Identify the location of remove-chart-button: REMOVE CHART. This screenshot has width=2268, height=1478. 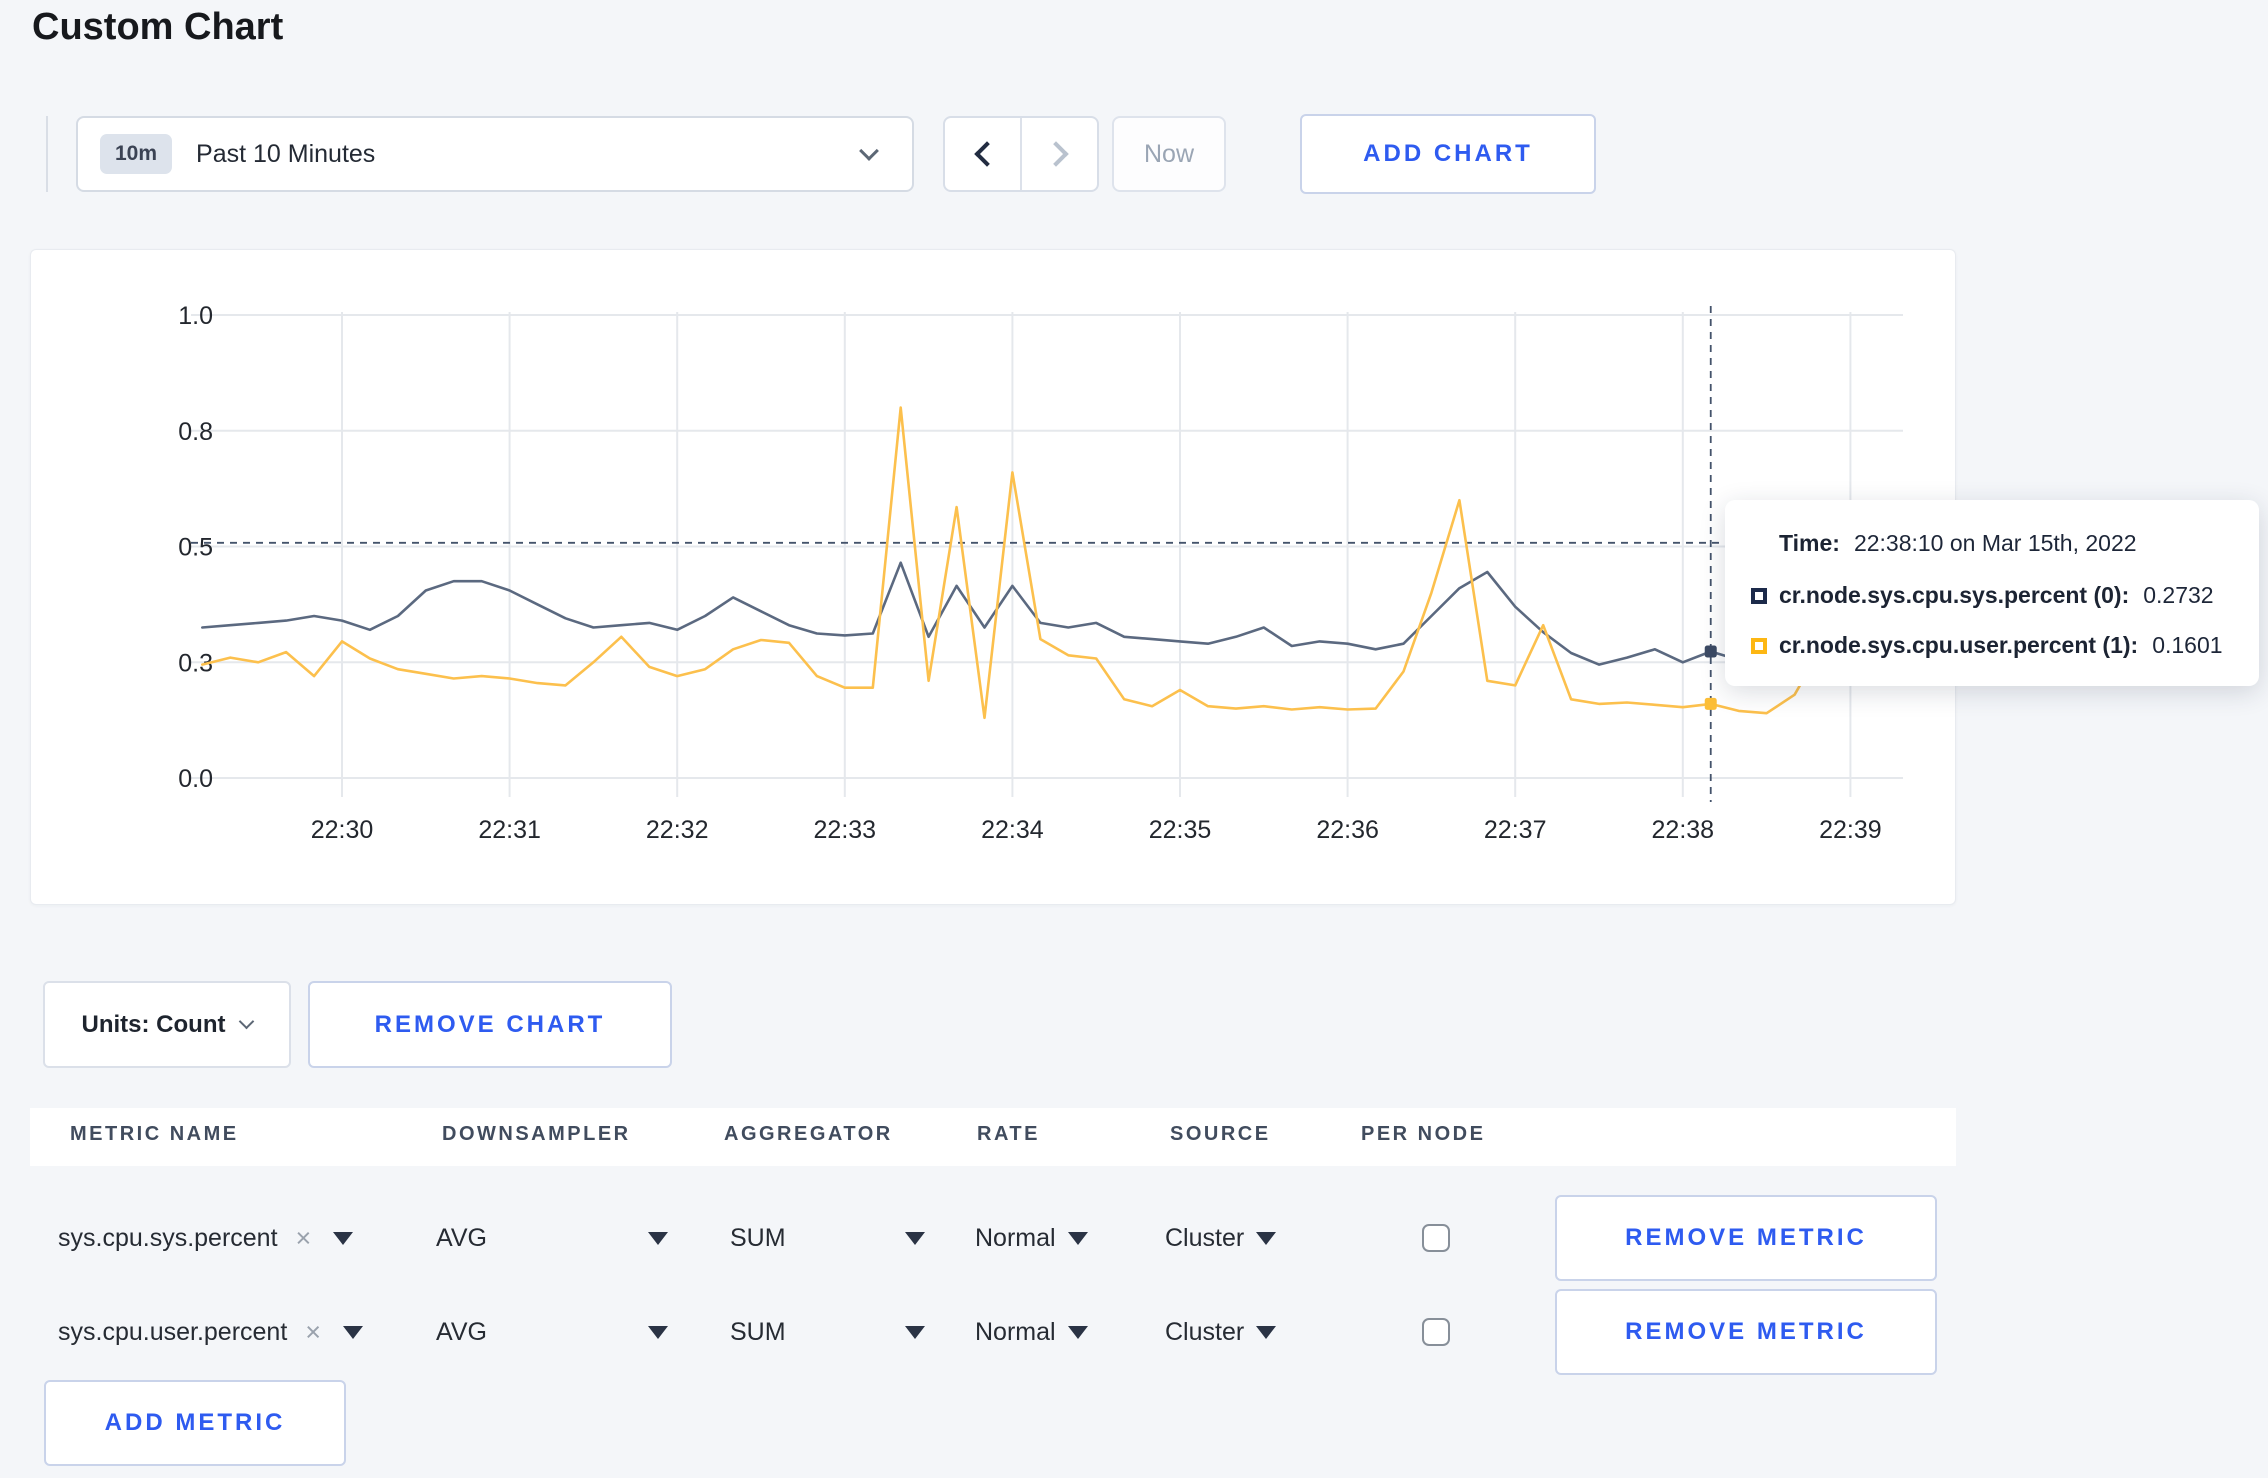
(490, 1024).